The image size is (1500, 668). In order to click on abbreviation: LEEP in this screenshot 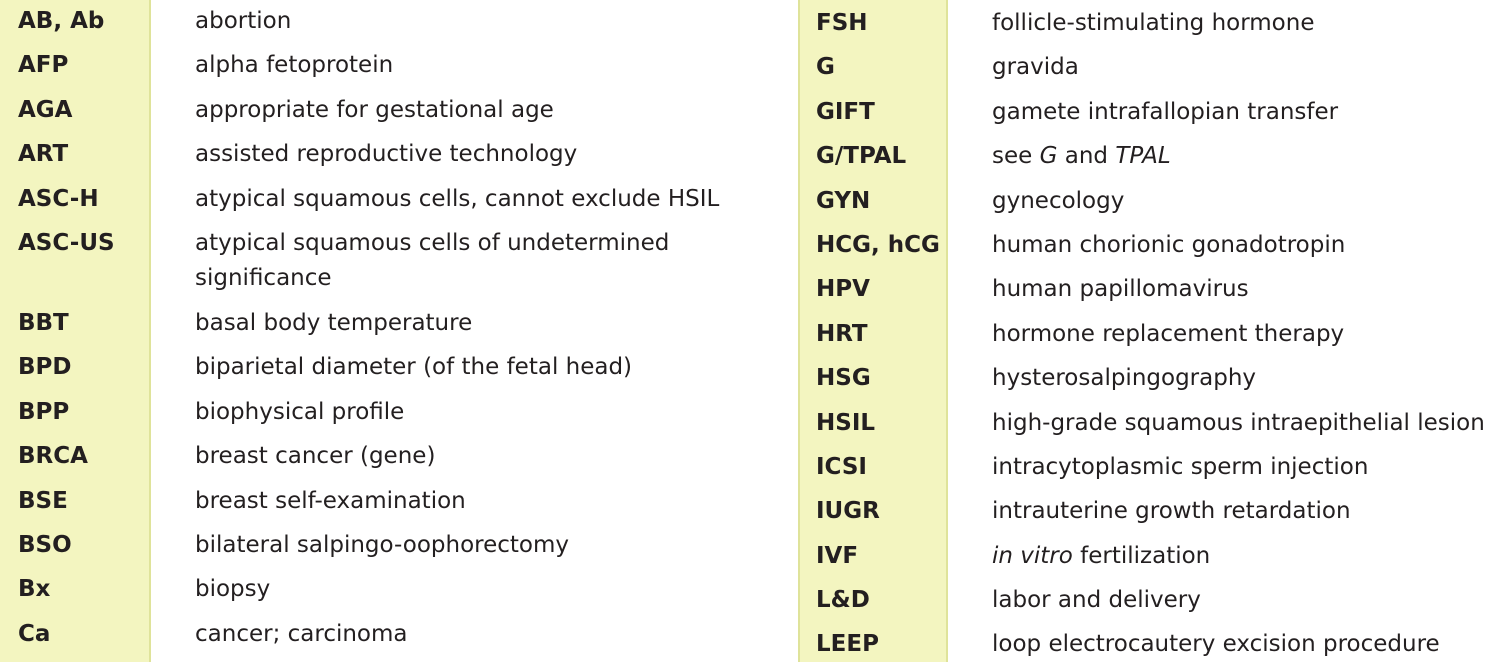, I will do `click(847, 644)`.